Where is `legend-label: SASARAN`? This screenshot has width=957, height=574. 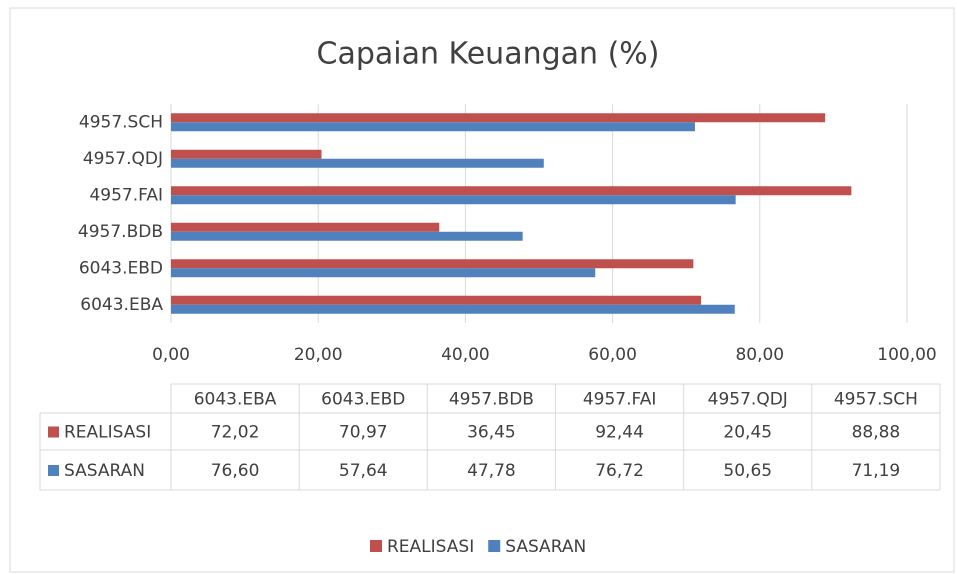 legend-label: SASARAN is located at coordinates (545, 547).